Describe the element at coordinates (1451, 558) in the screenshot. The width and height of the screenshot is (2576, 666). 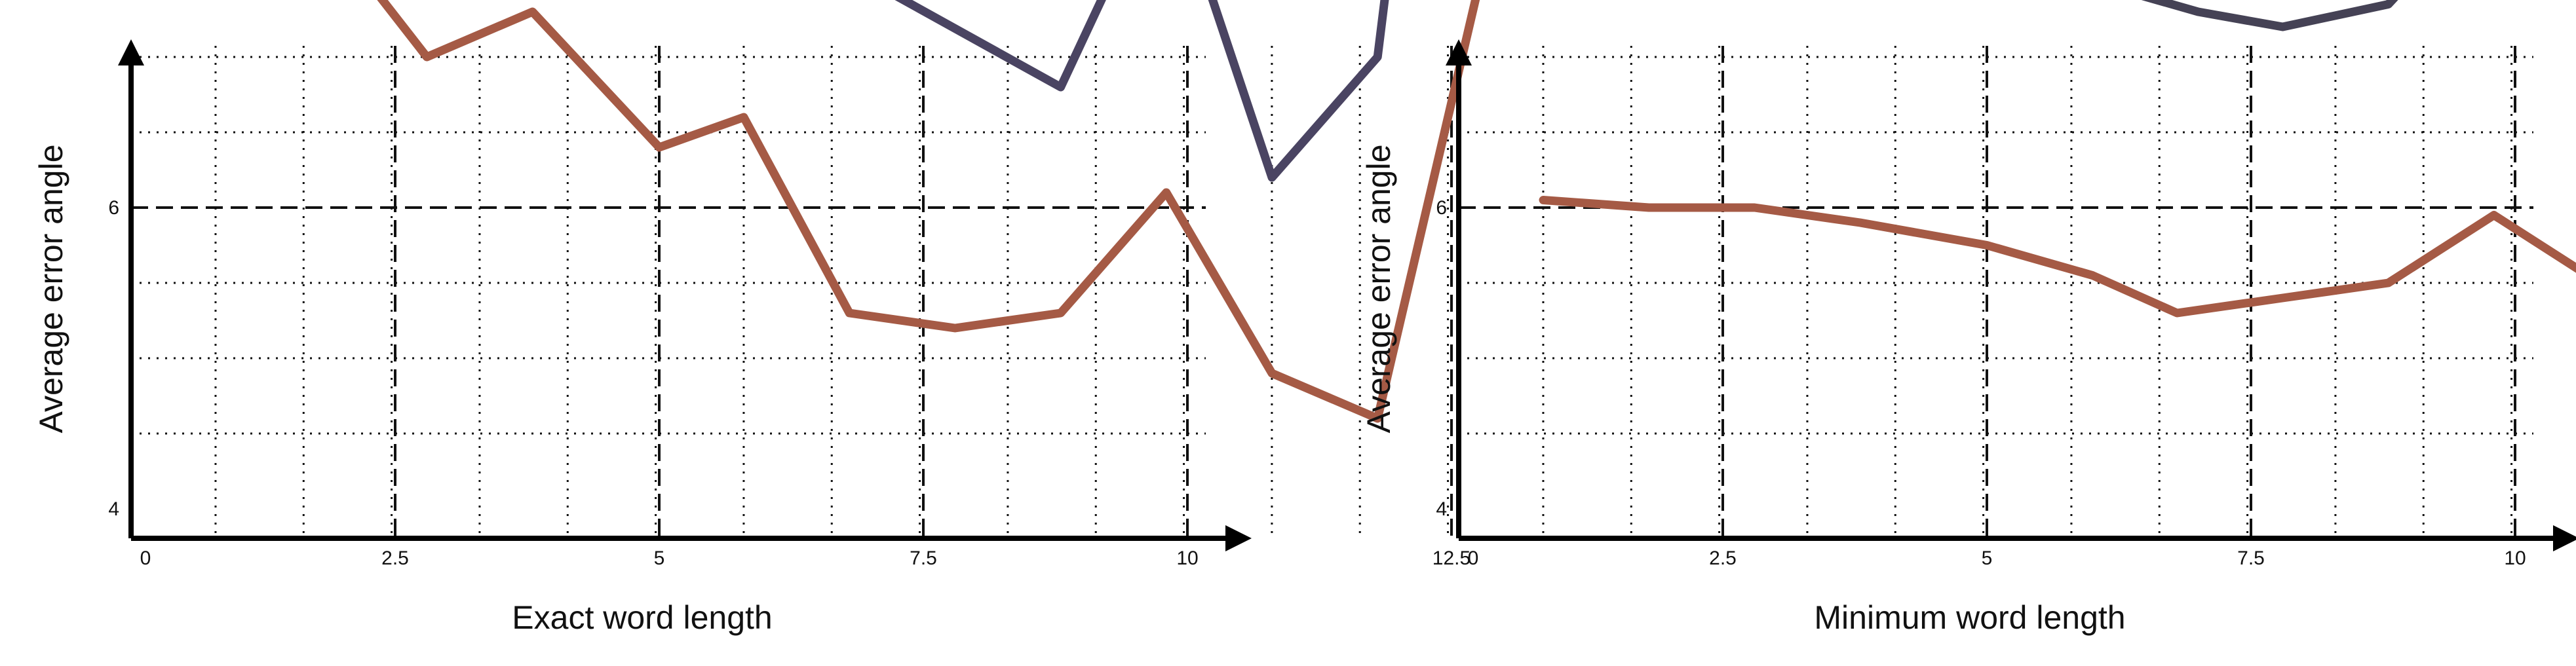
I see `x-tick-label: 12.5` at that location.